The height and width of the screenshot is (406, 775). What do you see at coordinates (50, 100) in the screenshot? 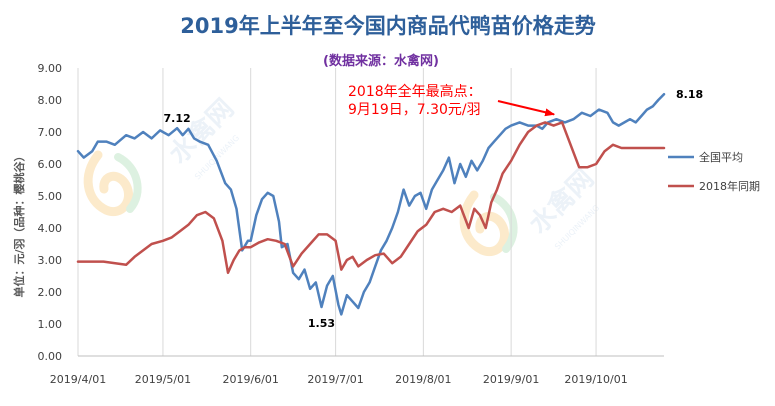
I see `y-tick-label: 8.00` at bounding box center [50, 100].